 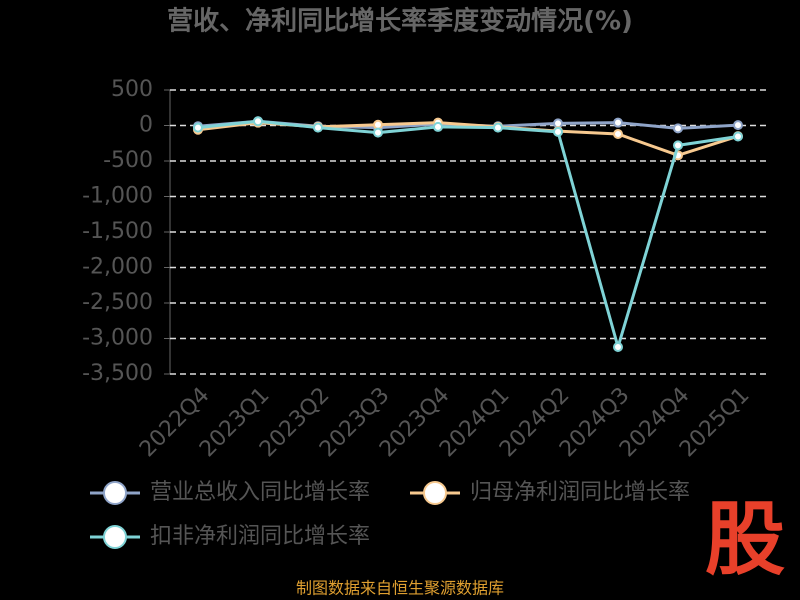 I want to click on y-tick-label: -3,000, so click(x=117, y=338).